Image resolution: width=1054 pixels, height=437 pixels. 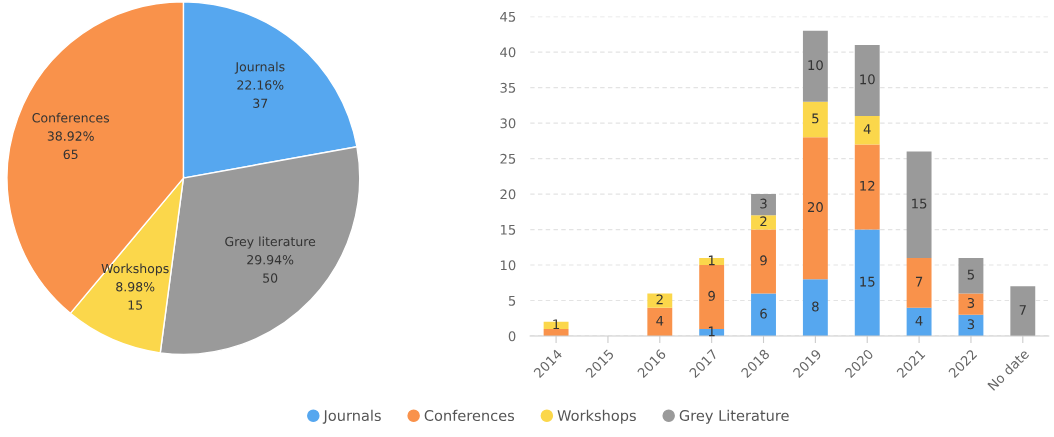 I want to click on slice-label: Conferences, so click(x=71, y=117).